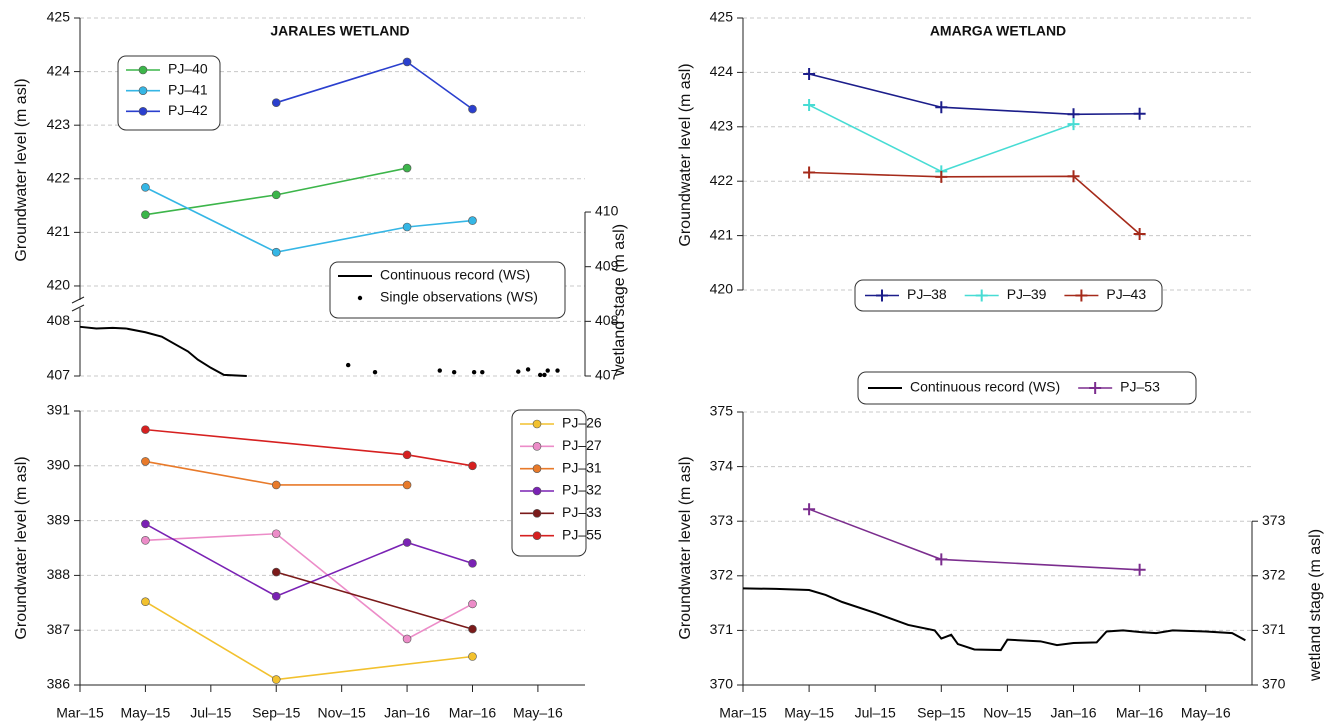 The width and height of the screenshot is (1333, 724). Describe the element at coordinates (188, 89) in the screenshot. I see `legend-label: PJ–41` at that location.